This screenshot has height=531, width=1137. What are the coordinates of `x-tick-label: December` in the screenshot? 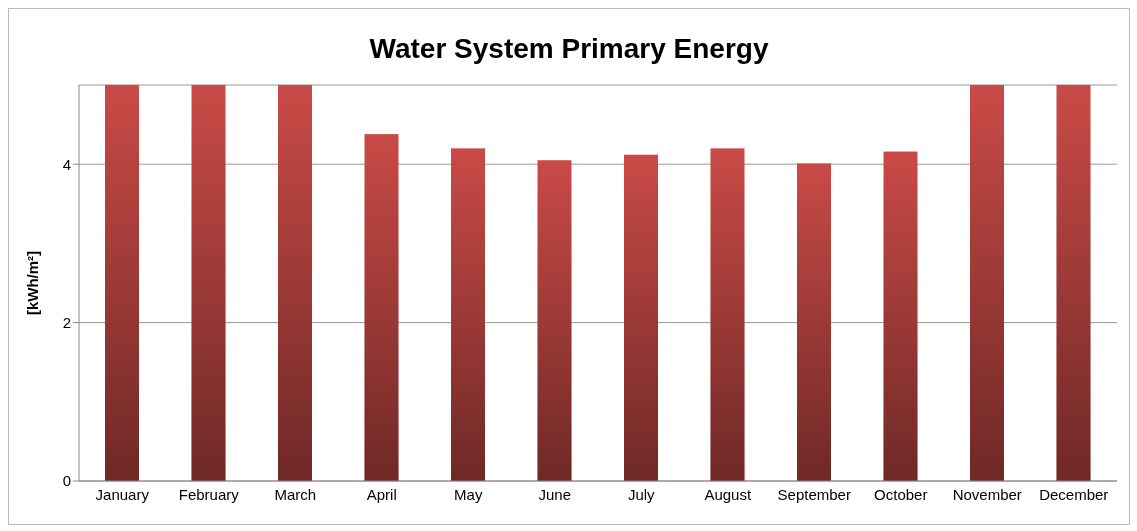 It's located at (1074, 494).